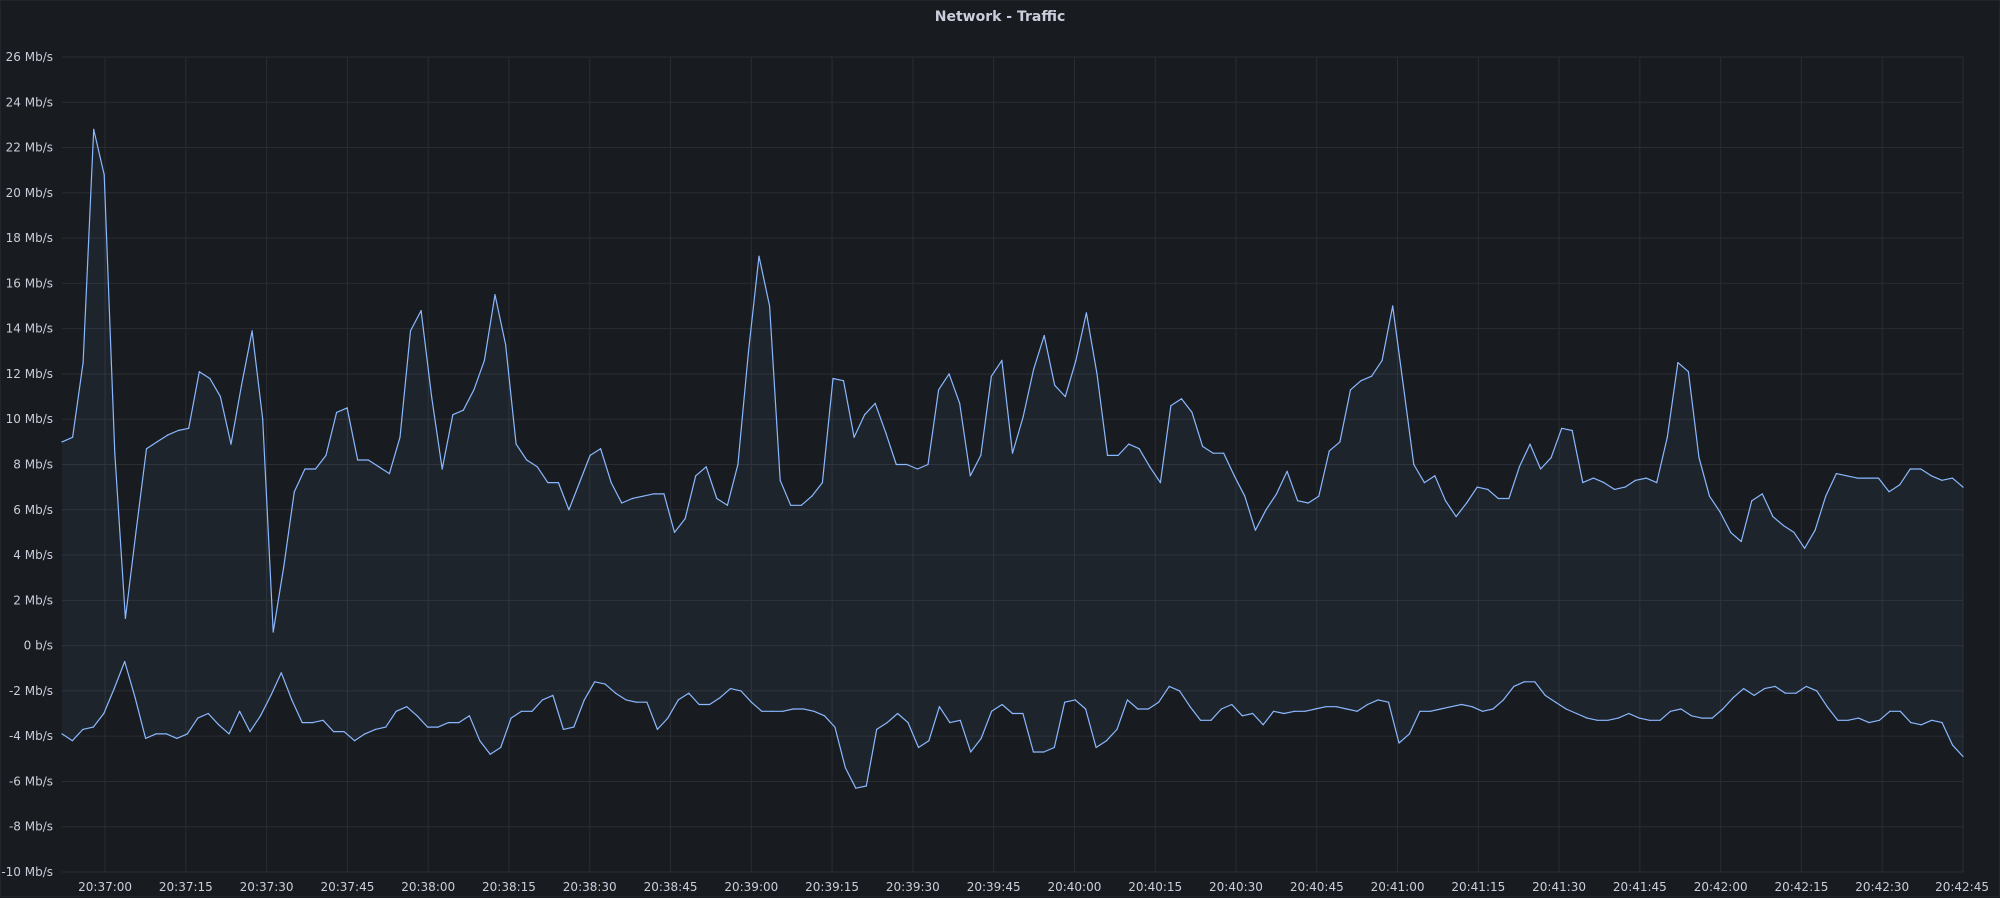 Image resolution: width=2000 pixels, height=898 pixels. I want to click on y-tick-label: 18 Mb/s, so click(29, 238).